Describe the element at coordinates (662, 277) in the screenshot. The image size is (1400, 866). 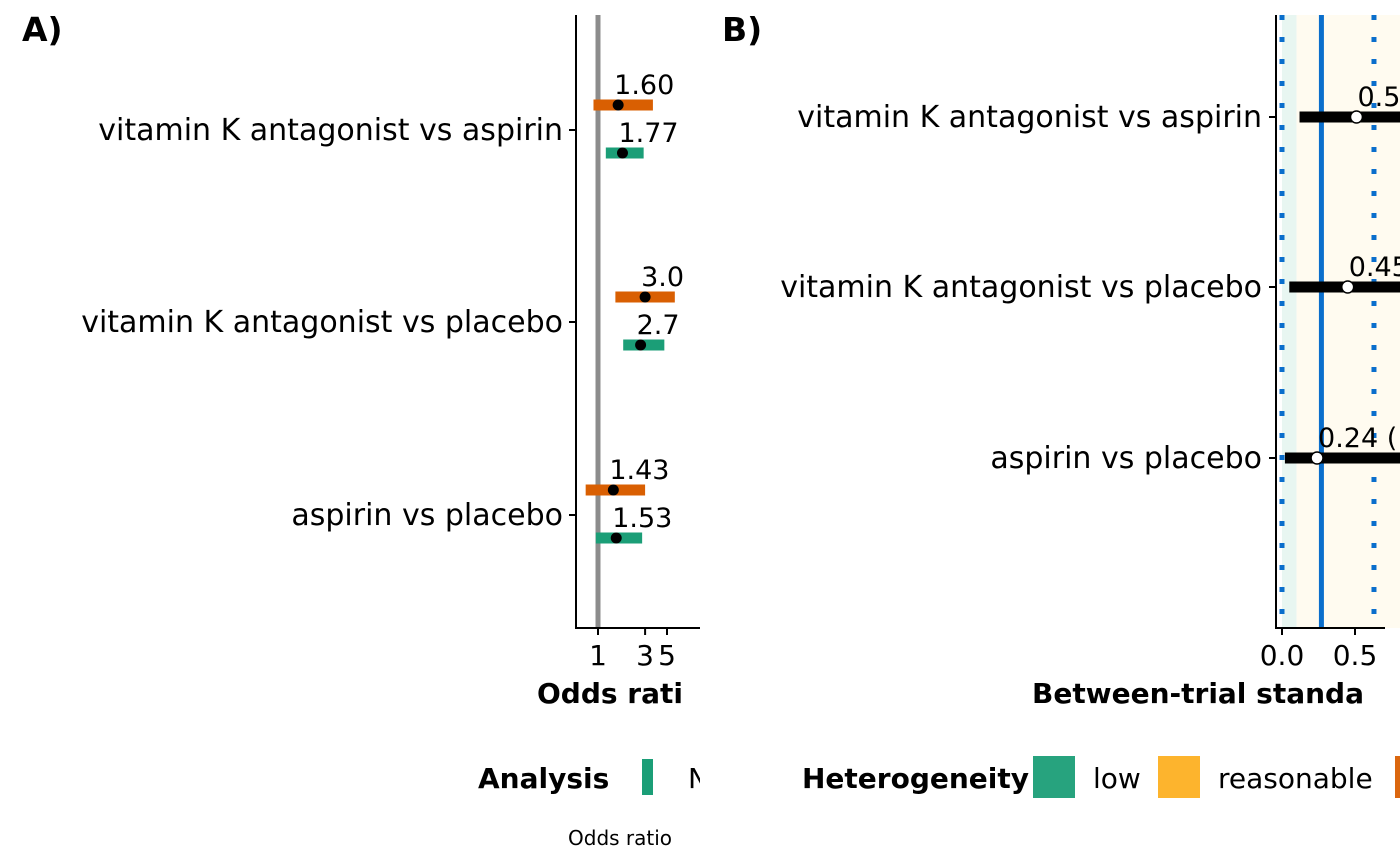
I see `estimate-label: 3.0` at that location.